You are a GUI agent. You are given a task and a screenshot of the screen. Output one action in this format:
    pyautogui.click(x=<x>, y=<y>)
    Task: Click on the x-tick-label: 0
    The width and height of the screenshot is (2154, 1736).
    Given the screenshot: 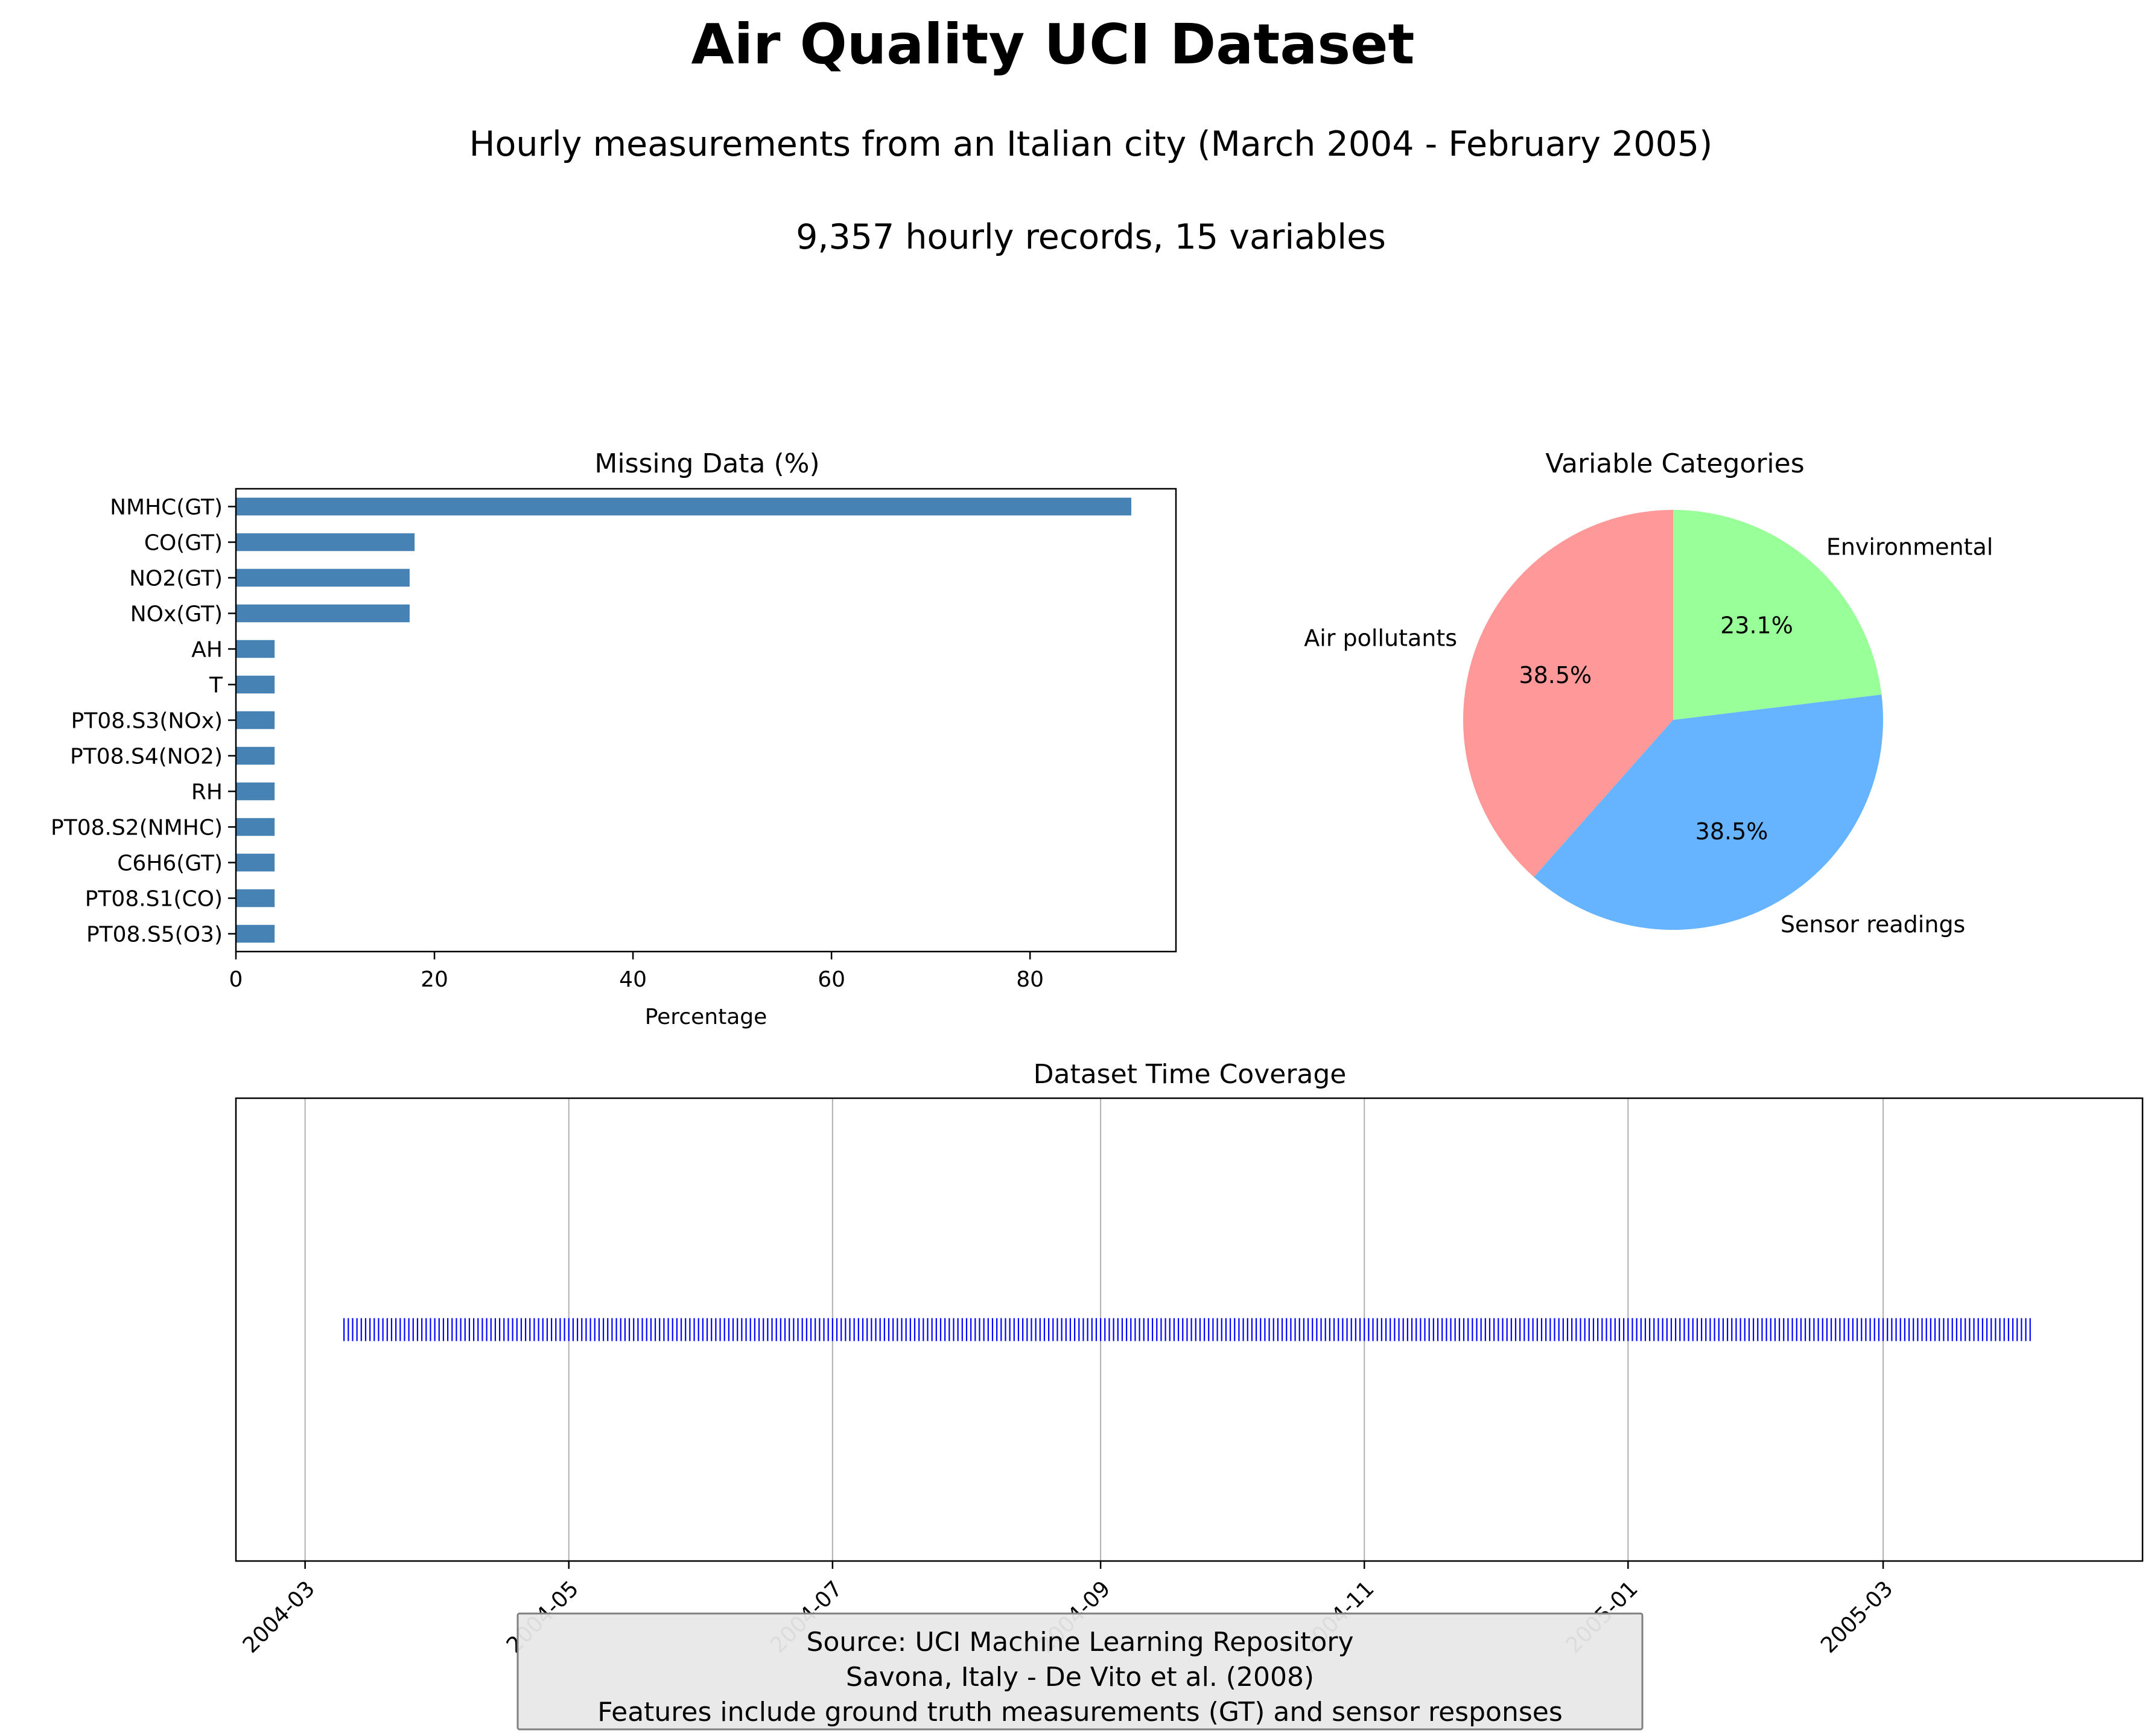 What is the action you would take?
    pyautogui.click(x=236, y=979)
    